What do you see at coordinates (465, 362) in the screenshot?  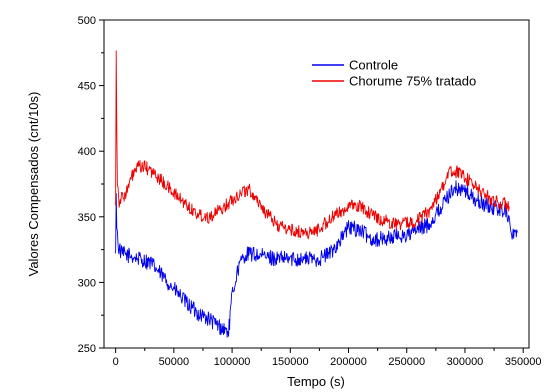 I see `x-tick-label: 300000` at bounding box center [465, 362].